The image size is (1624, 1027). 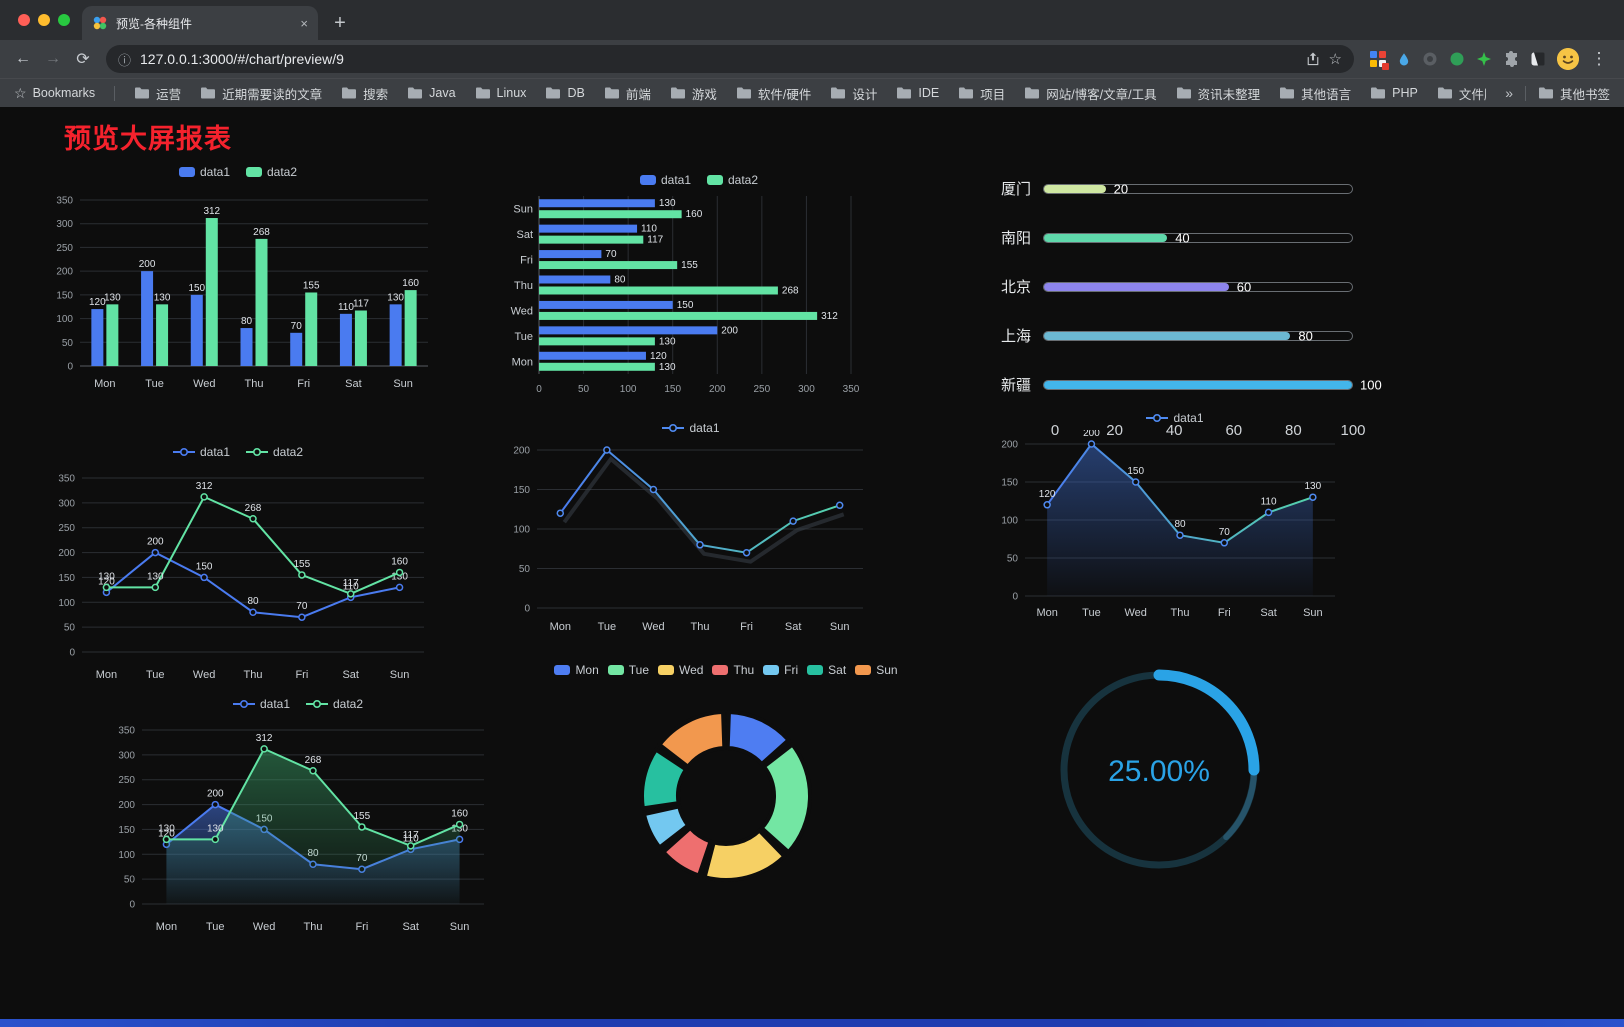 I want to click on other-bookmarks-folder: 其他书签, so click(x=1574, y=93).